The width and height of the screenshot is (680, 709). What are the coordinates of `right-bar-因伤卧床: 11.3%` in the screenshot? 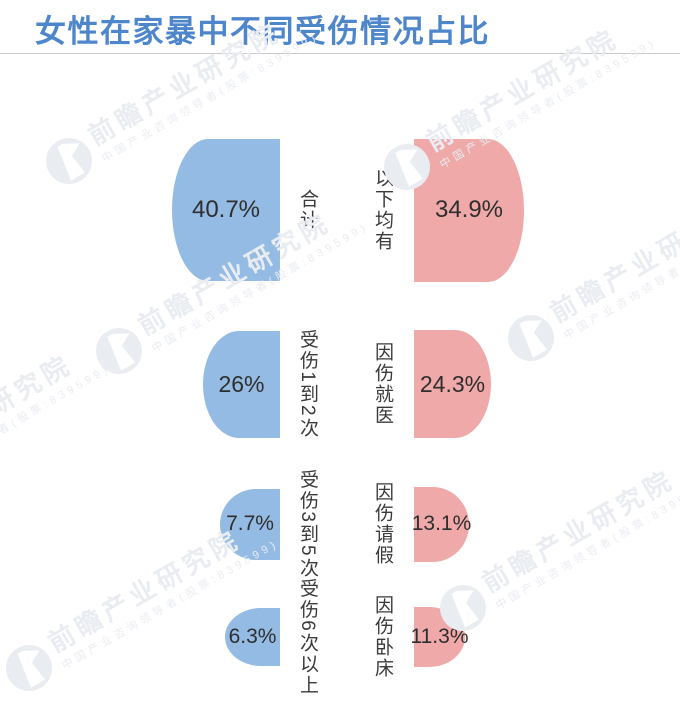 It's located at (440, 637).